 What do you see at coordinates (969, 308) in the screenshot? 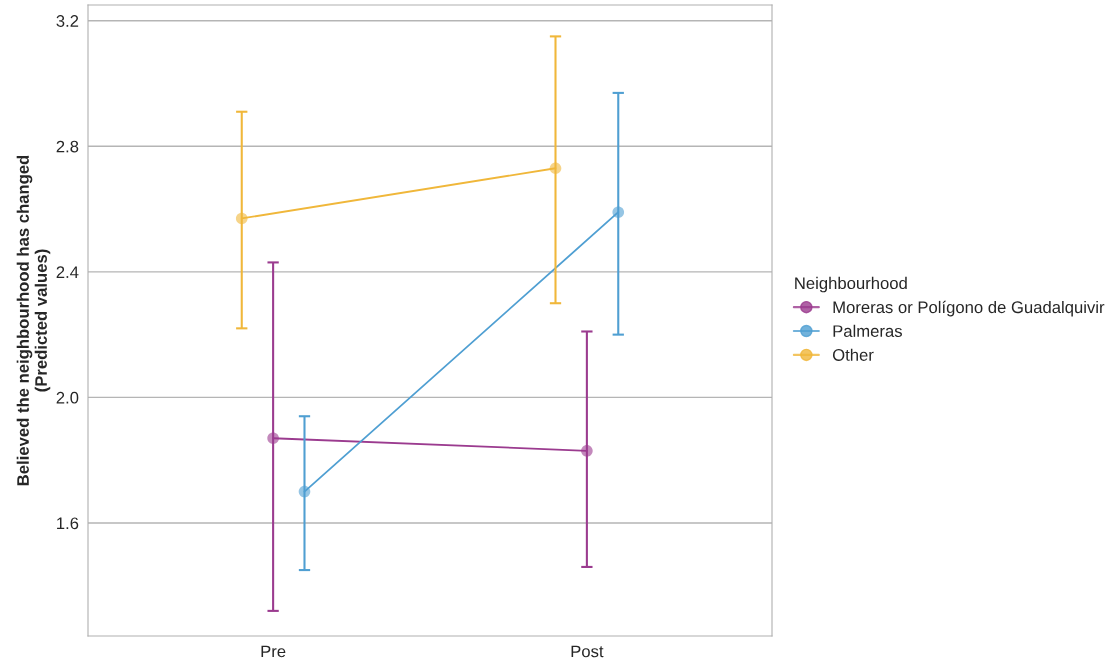
I see `legend-label: Moreras or Polígono de Guadalquivir` at bounding box center [969, 308].